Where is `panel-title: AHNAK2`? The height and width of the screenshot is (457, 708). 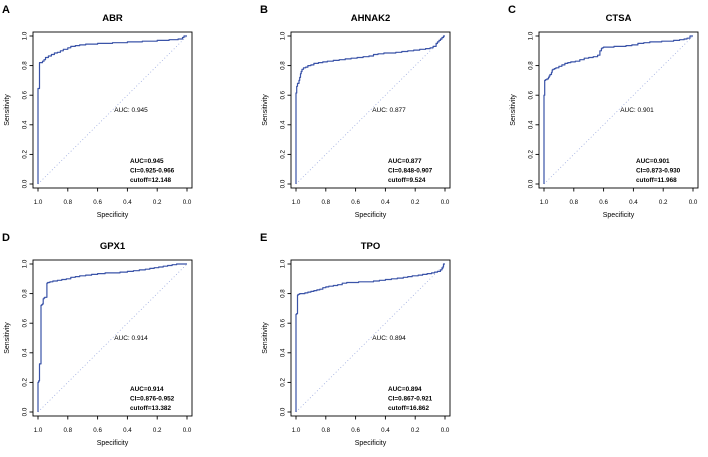
panel-title: AHNAK2 is located at coordinates (371, 18).